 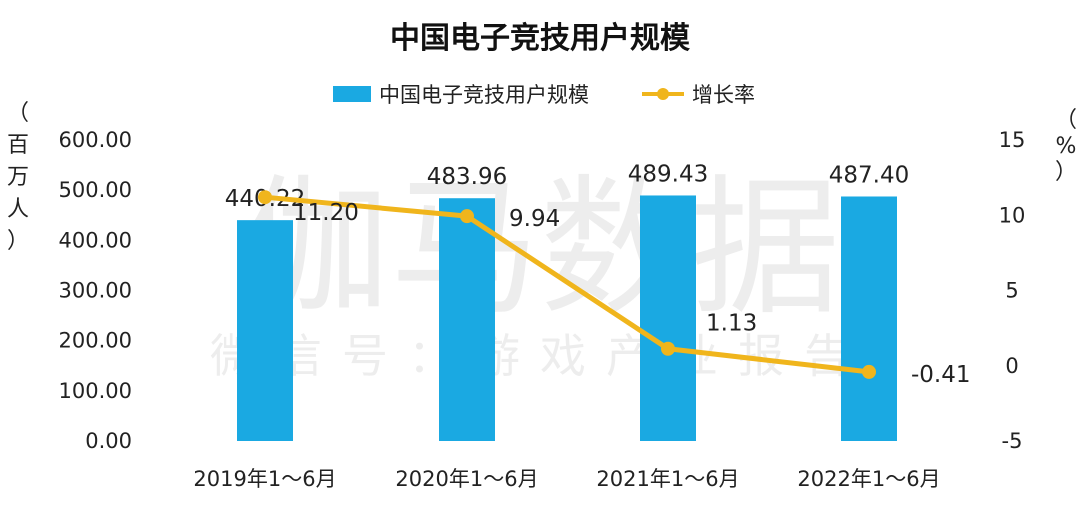 I want to click on line-value-label: 1.13, so click(x=731, y=324).